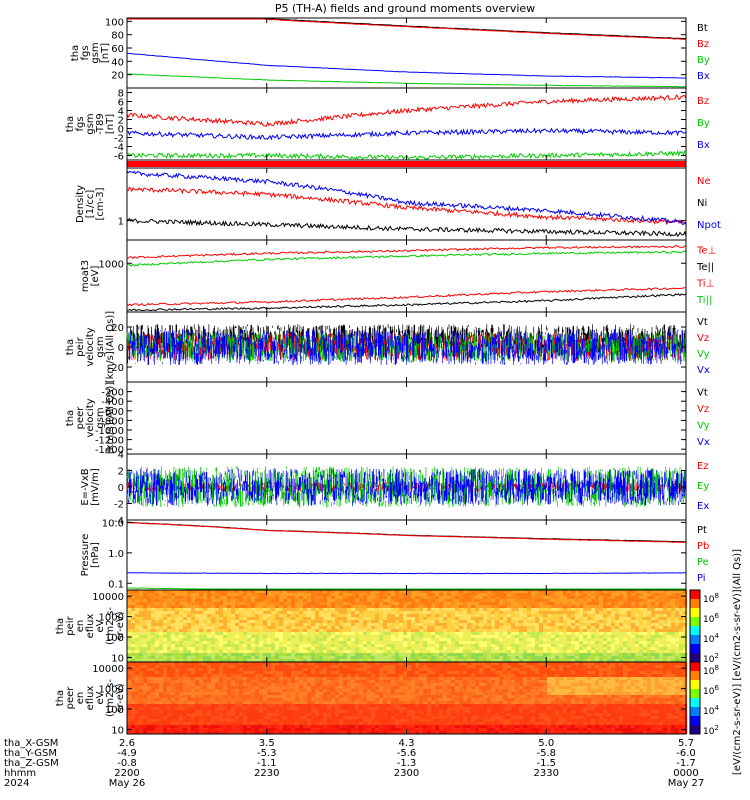 The height and width of the screenshot is (800, 750). I want to click on panel-10-ylabel: peer, so click(70, 698).